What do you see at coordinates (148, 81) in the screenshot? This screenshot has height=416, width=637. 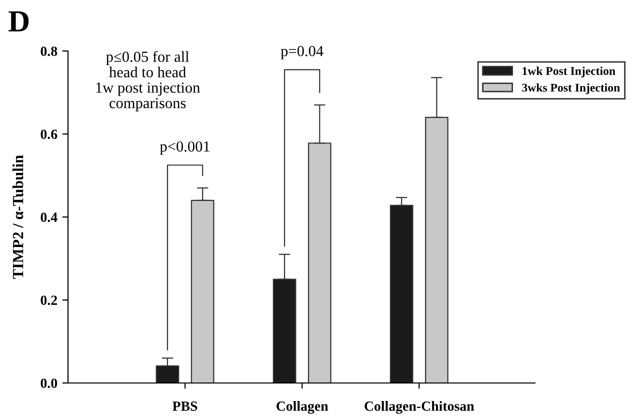 I see `annotation: p≤0.05 for all head to head 1w post injection comparisons` at bounding box center [148, 81].